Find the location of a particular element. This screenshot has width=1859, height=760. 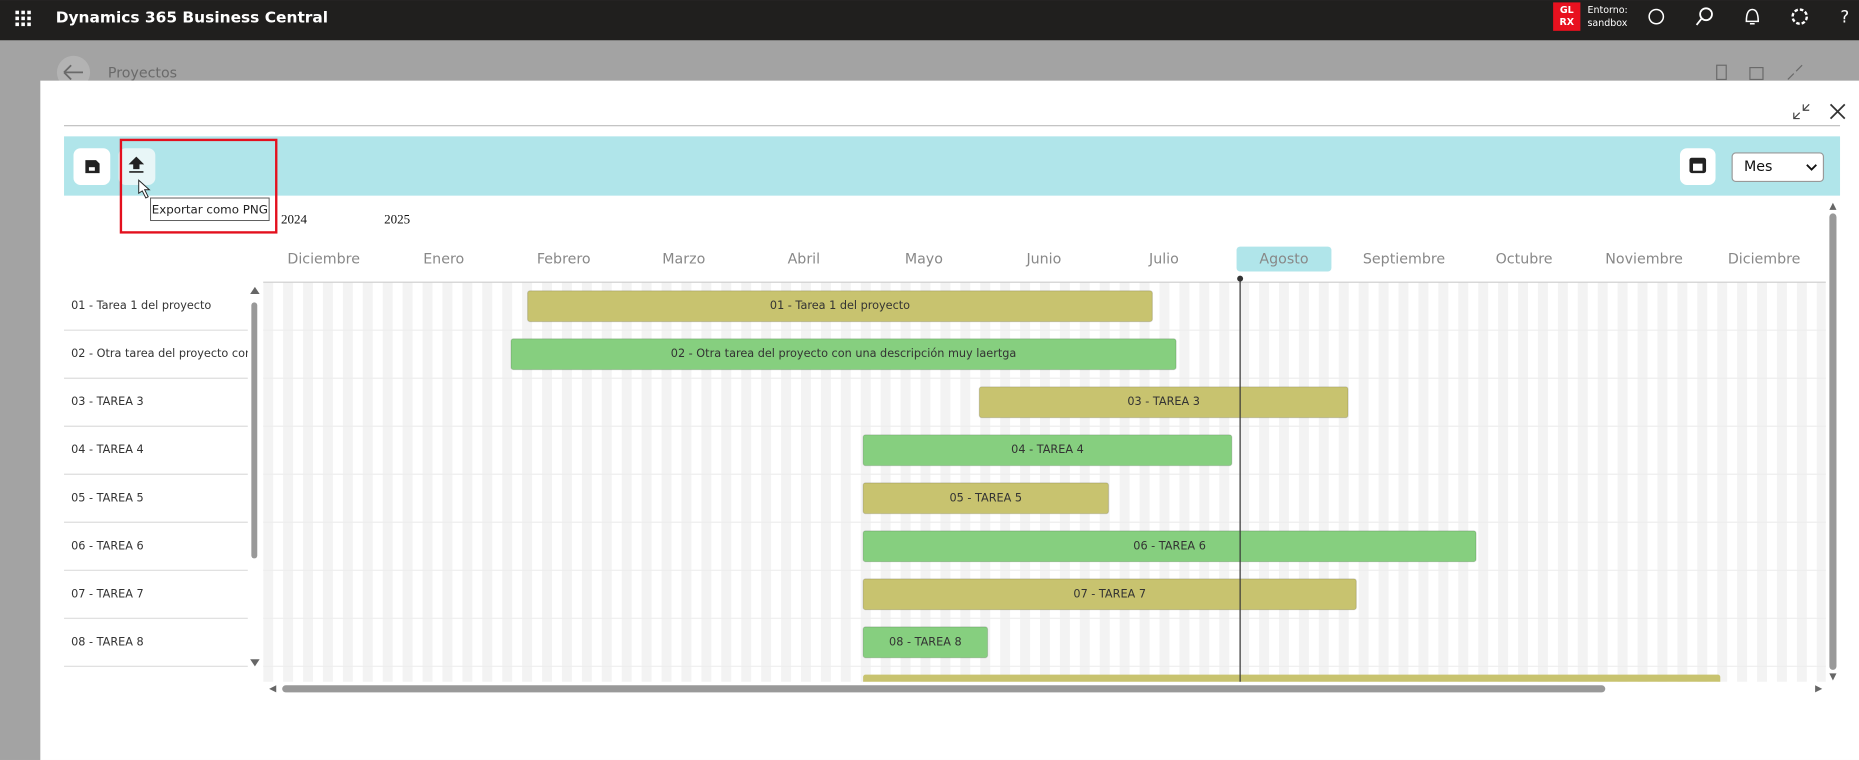

month-label: Abril is located at coordinates (804, 260).